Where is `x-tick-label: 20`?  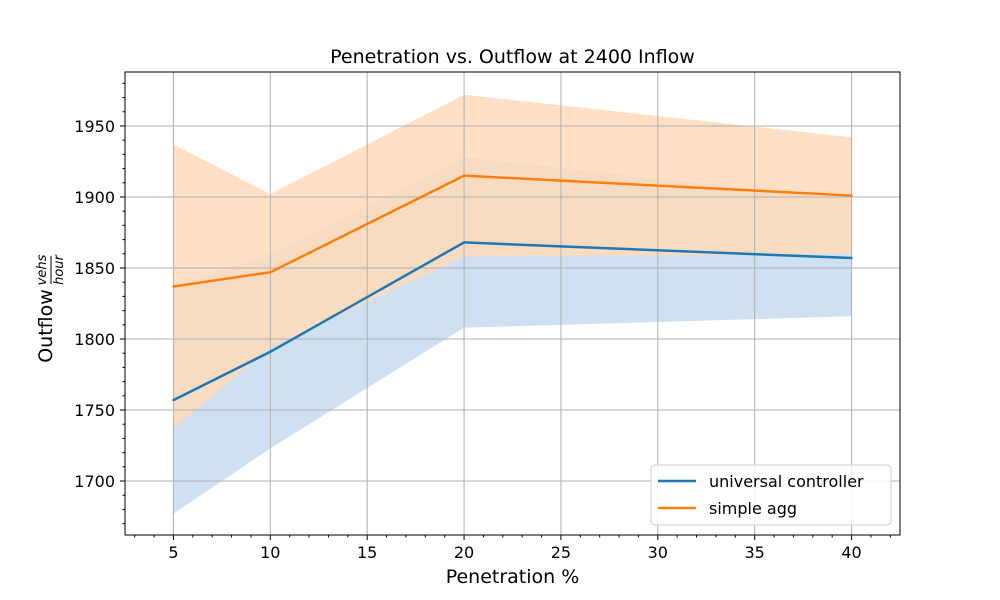
x-tick-label: 20 is located at coordinates (464, 552).